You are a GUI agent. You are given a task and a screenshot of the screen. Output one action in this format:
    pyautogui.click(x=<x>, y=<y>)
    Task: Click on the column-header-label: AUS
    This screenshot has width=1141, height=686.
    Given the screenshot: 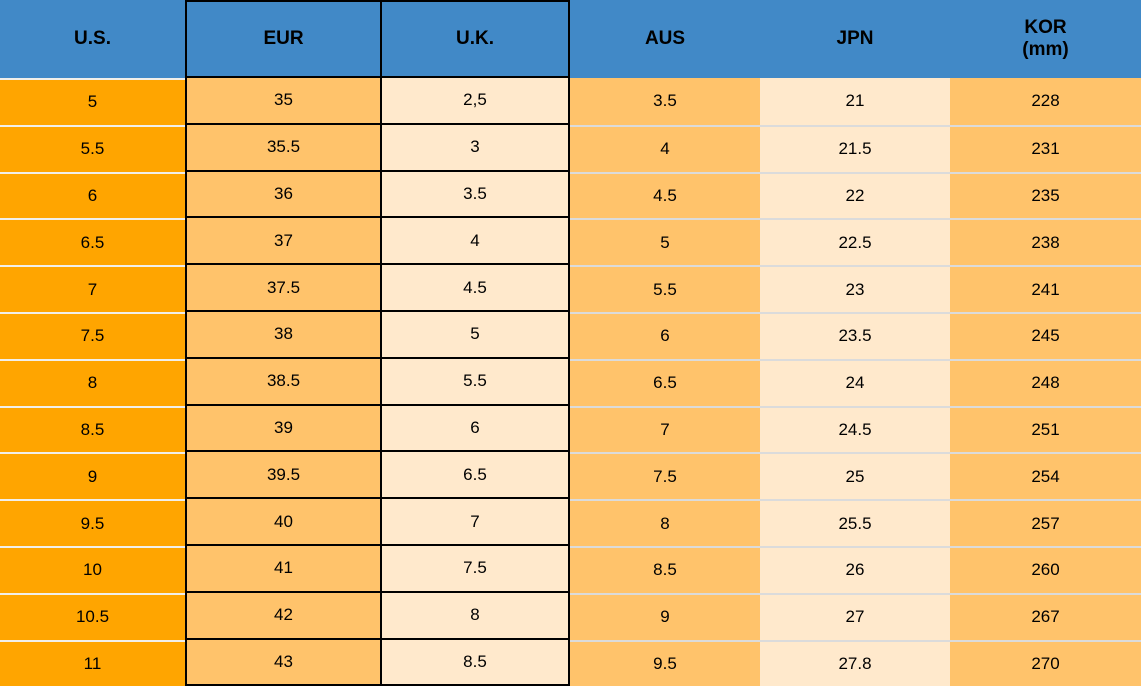 What is the action you would take?
    pyautogui.click(x=665, y=38)
    